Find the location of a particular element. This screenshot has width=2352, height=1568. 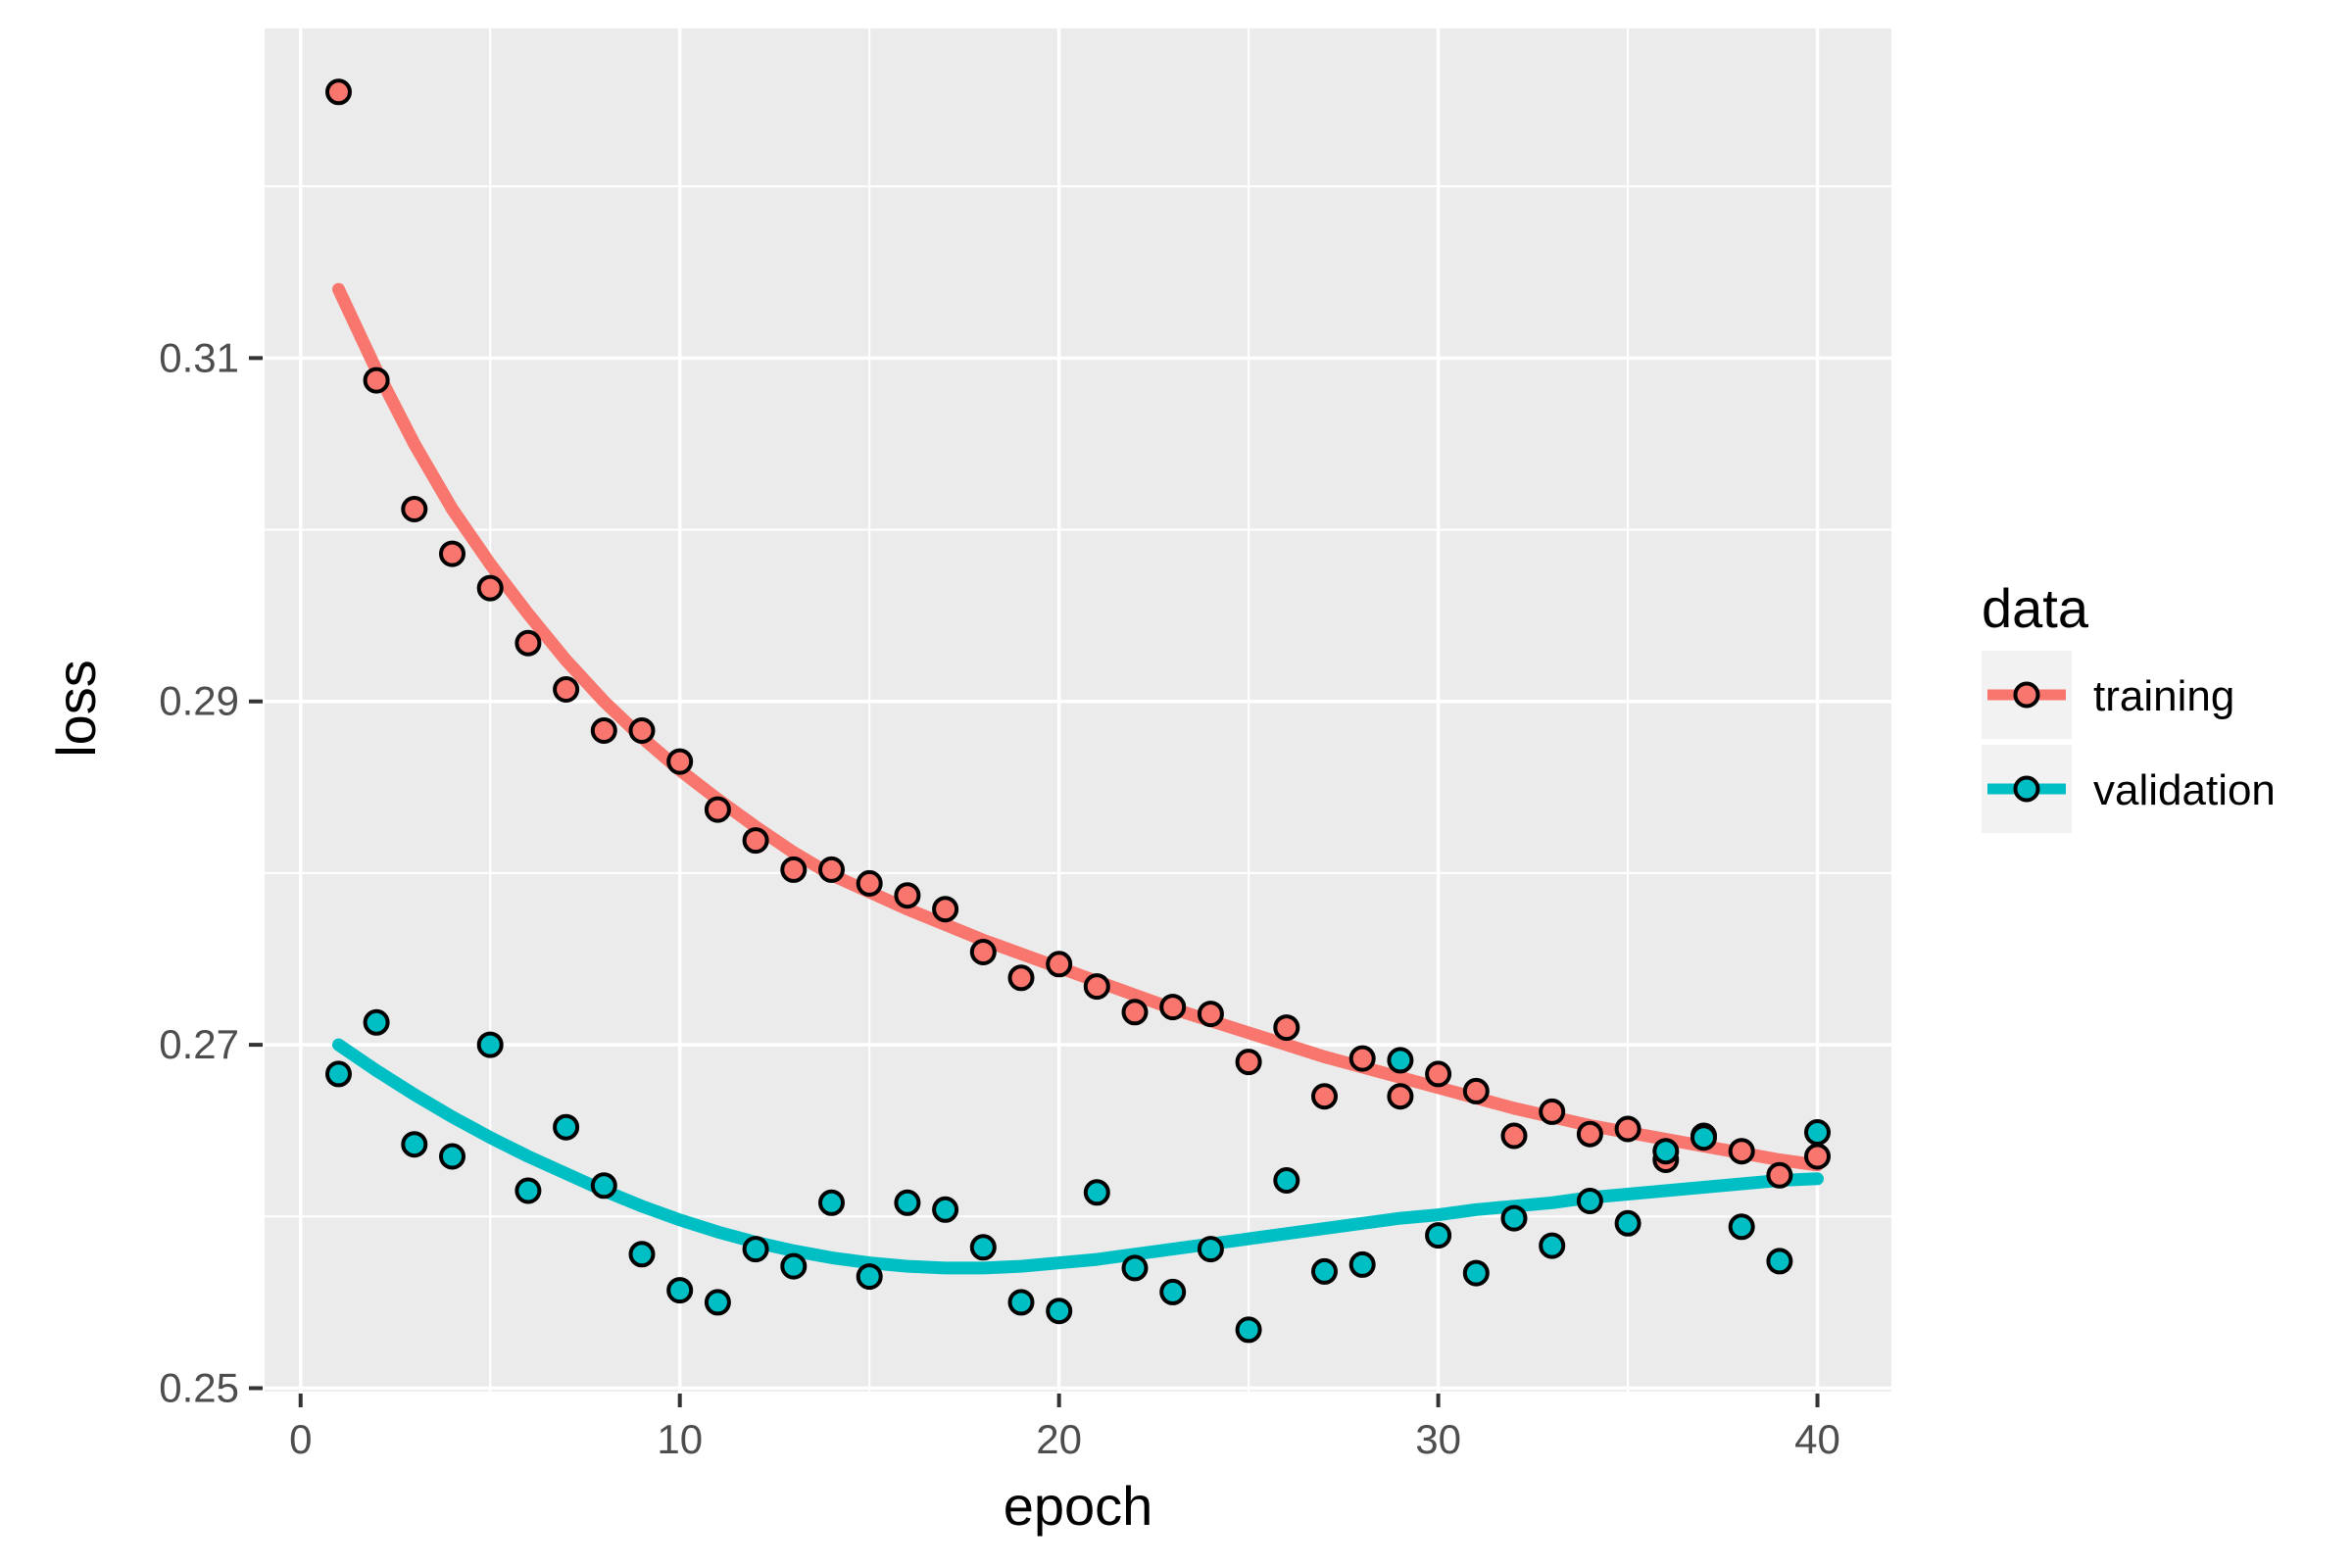

y-tick-label: 0.27 is located at coordinates (199, 1044).